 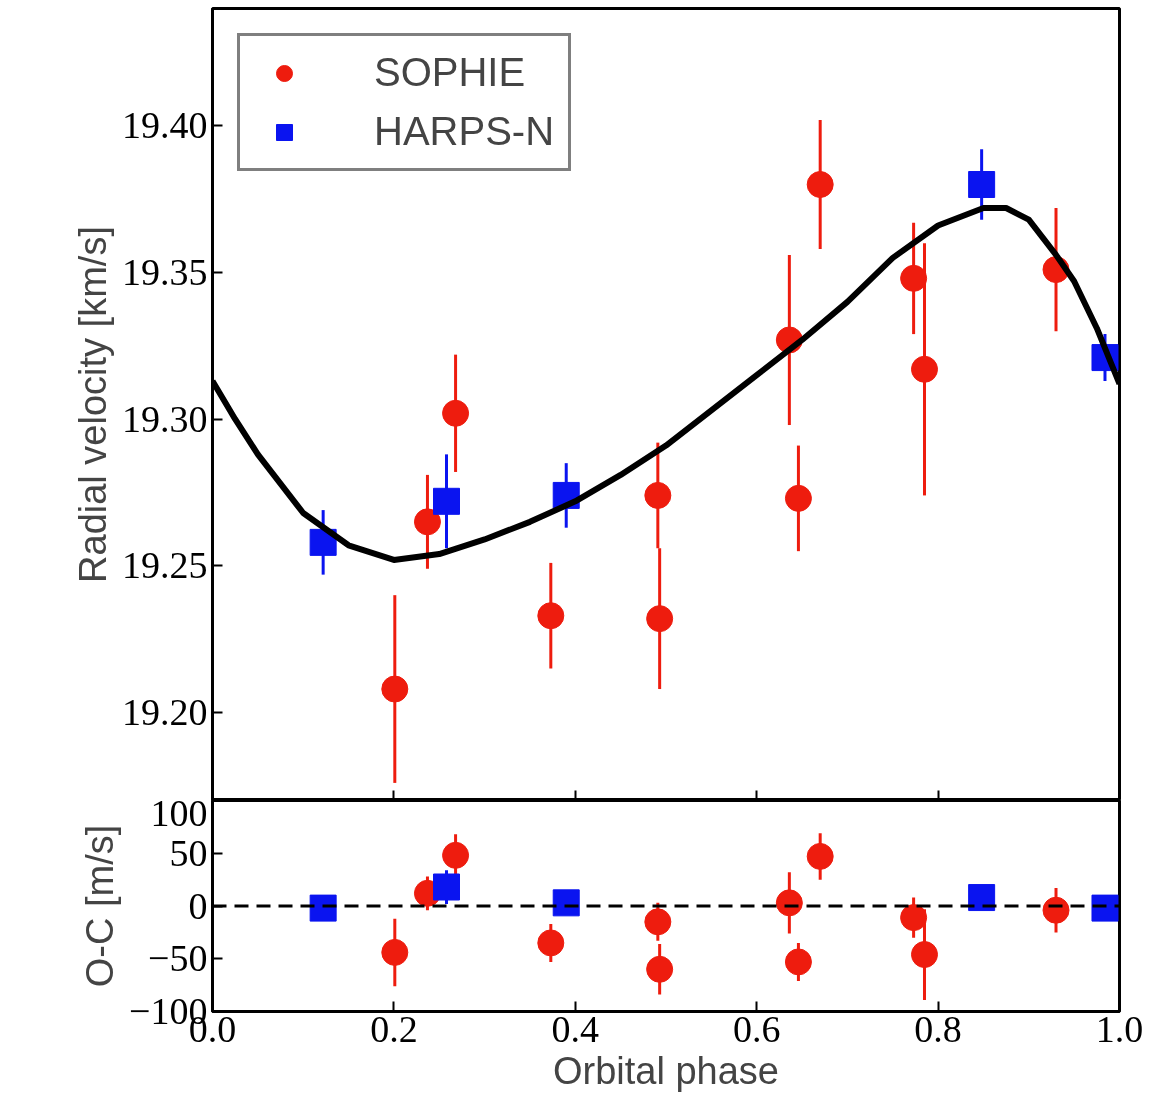 I want to click on y-tick-label: 19.35, so click(x=165, y=272).